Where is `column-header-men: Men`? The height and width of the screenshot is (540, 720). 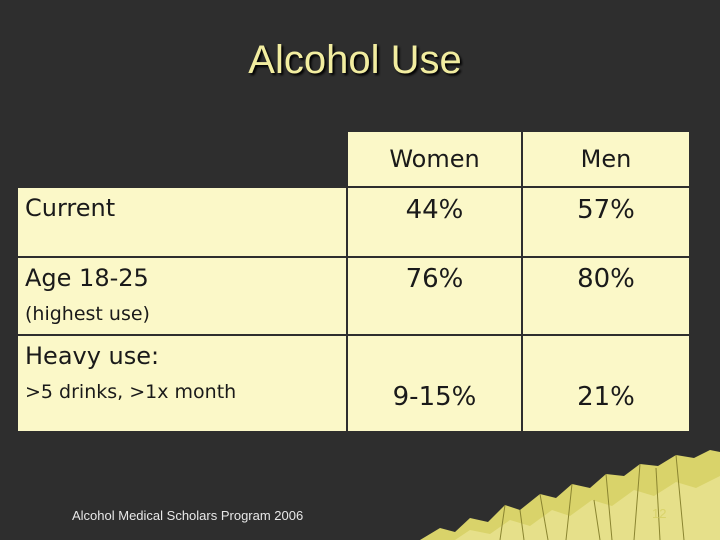
column-header-men: Men is located at coordinates (606, 159).